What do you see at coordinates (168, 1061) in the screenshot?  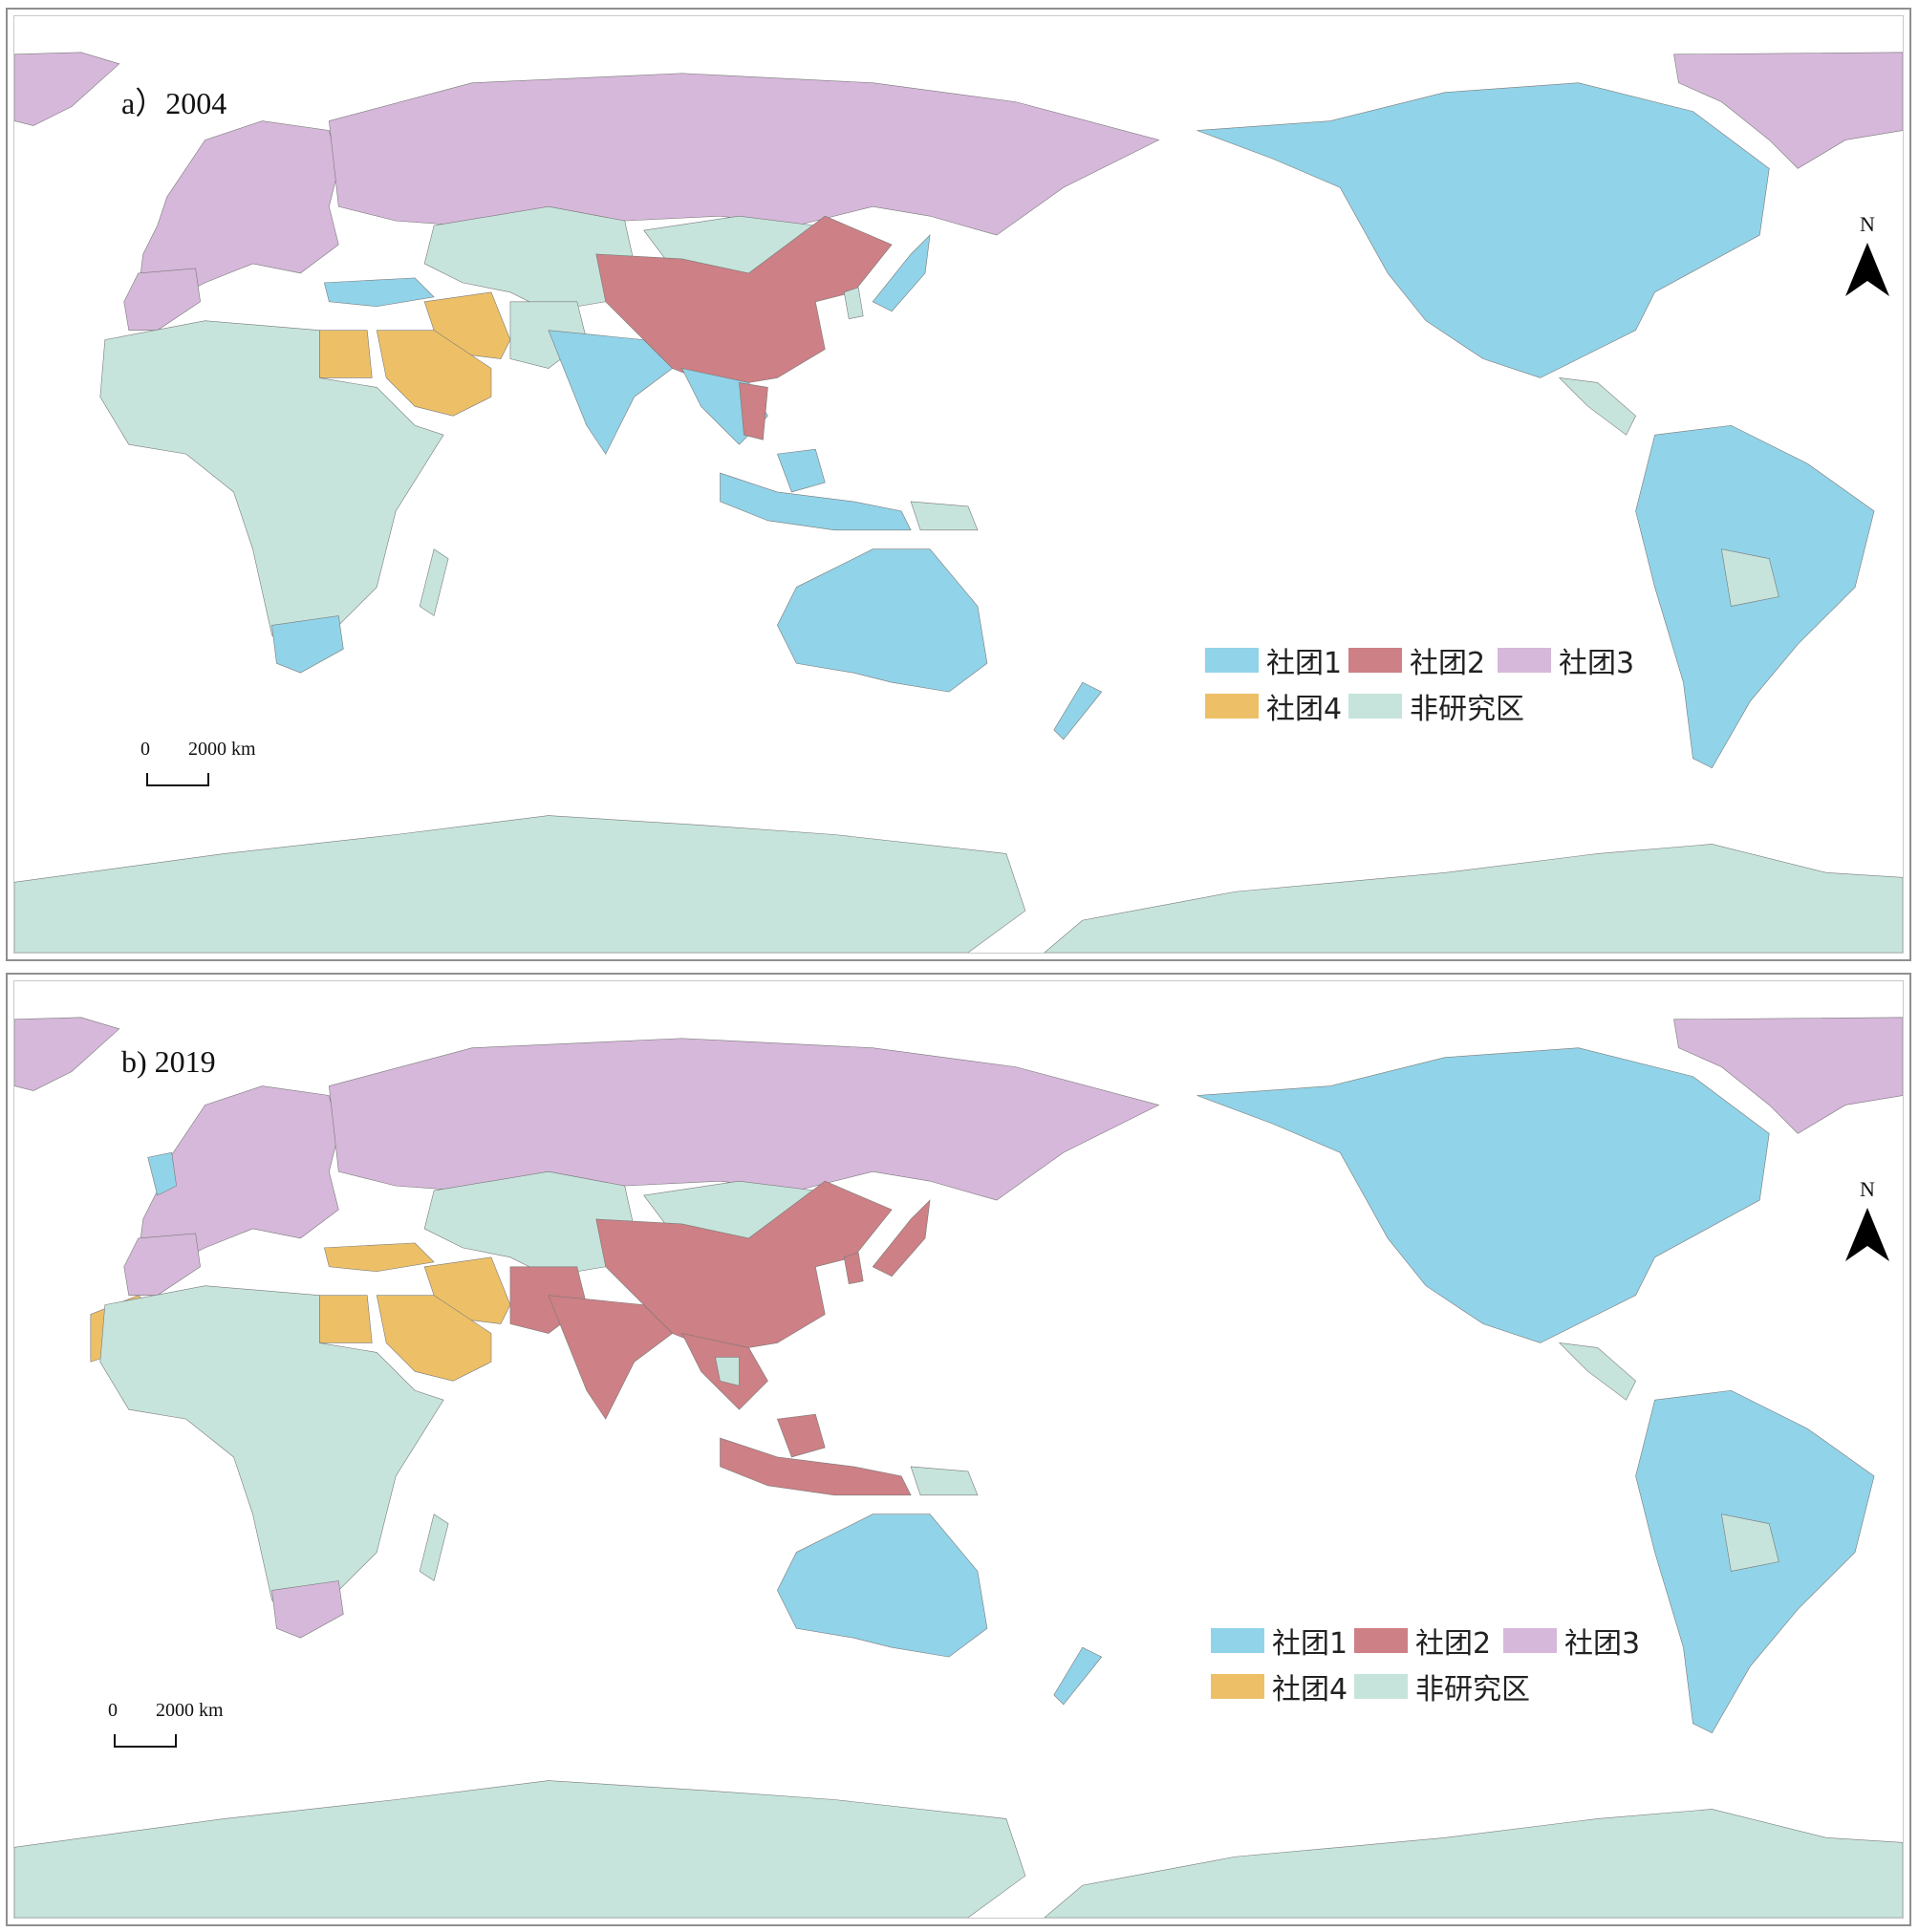 I see `panel-title: b) 2019` at bounding box center [168, 1061].